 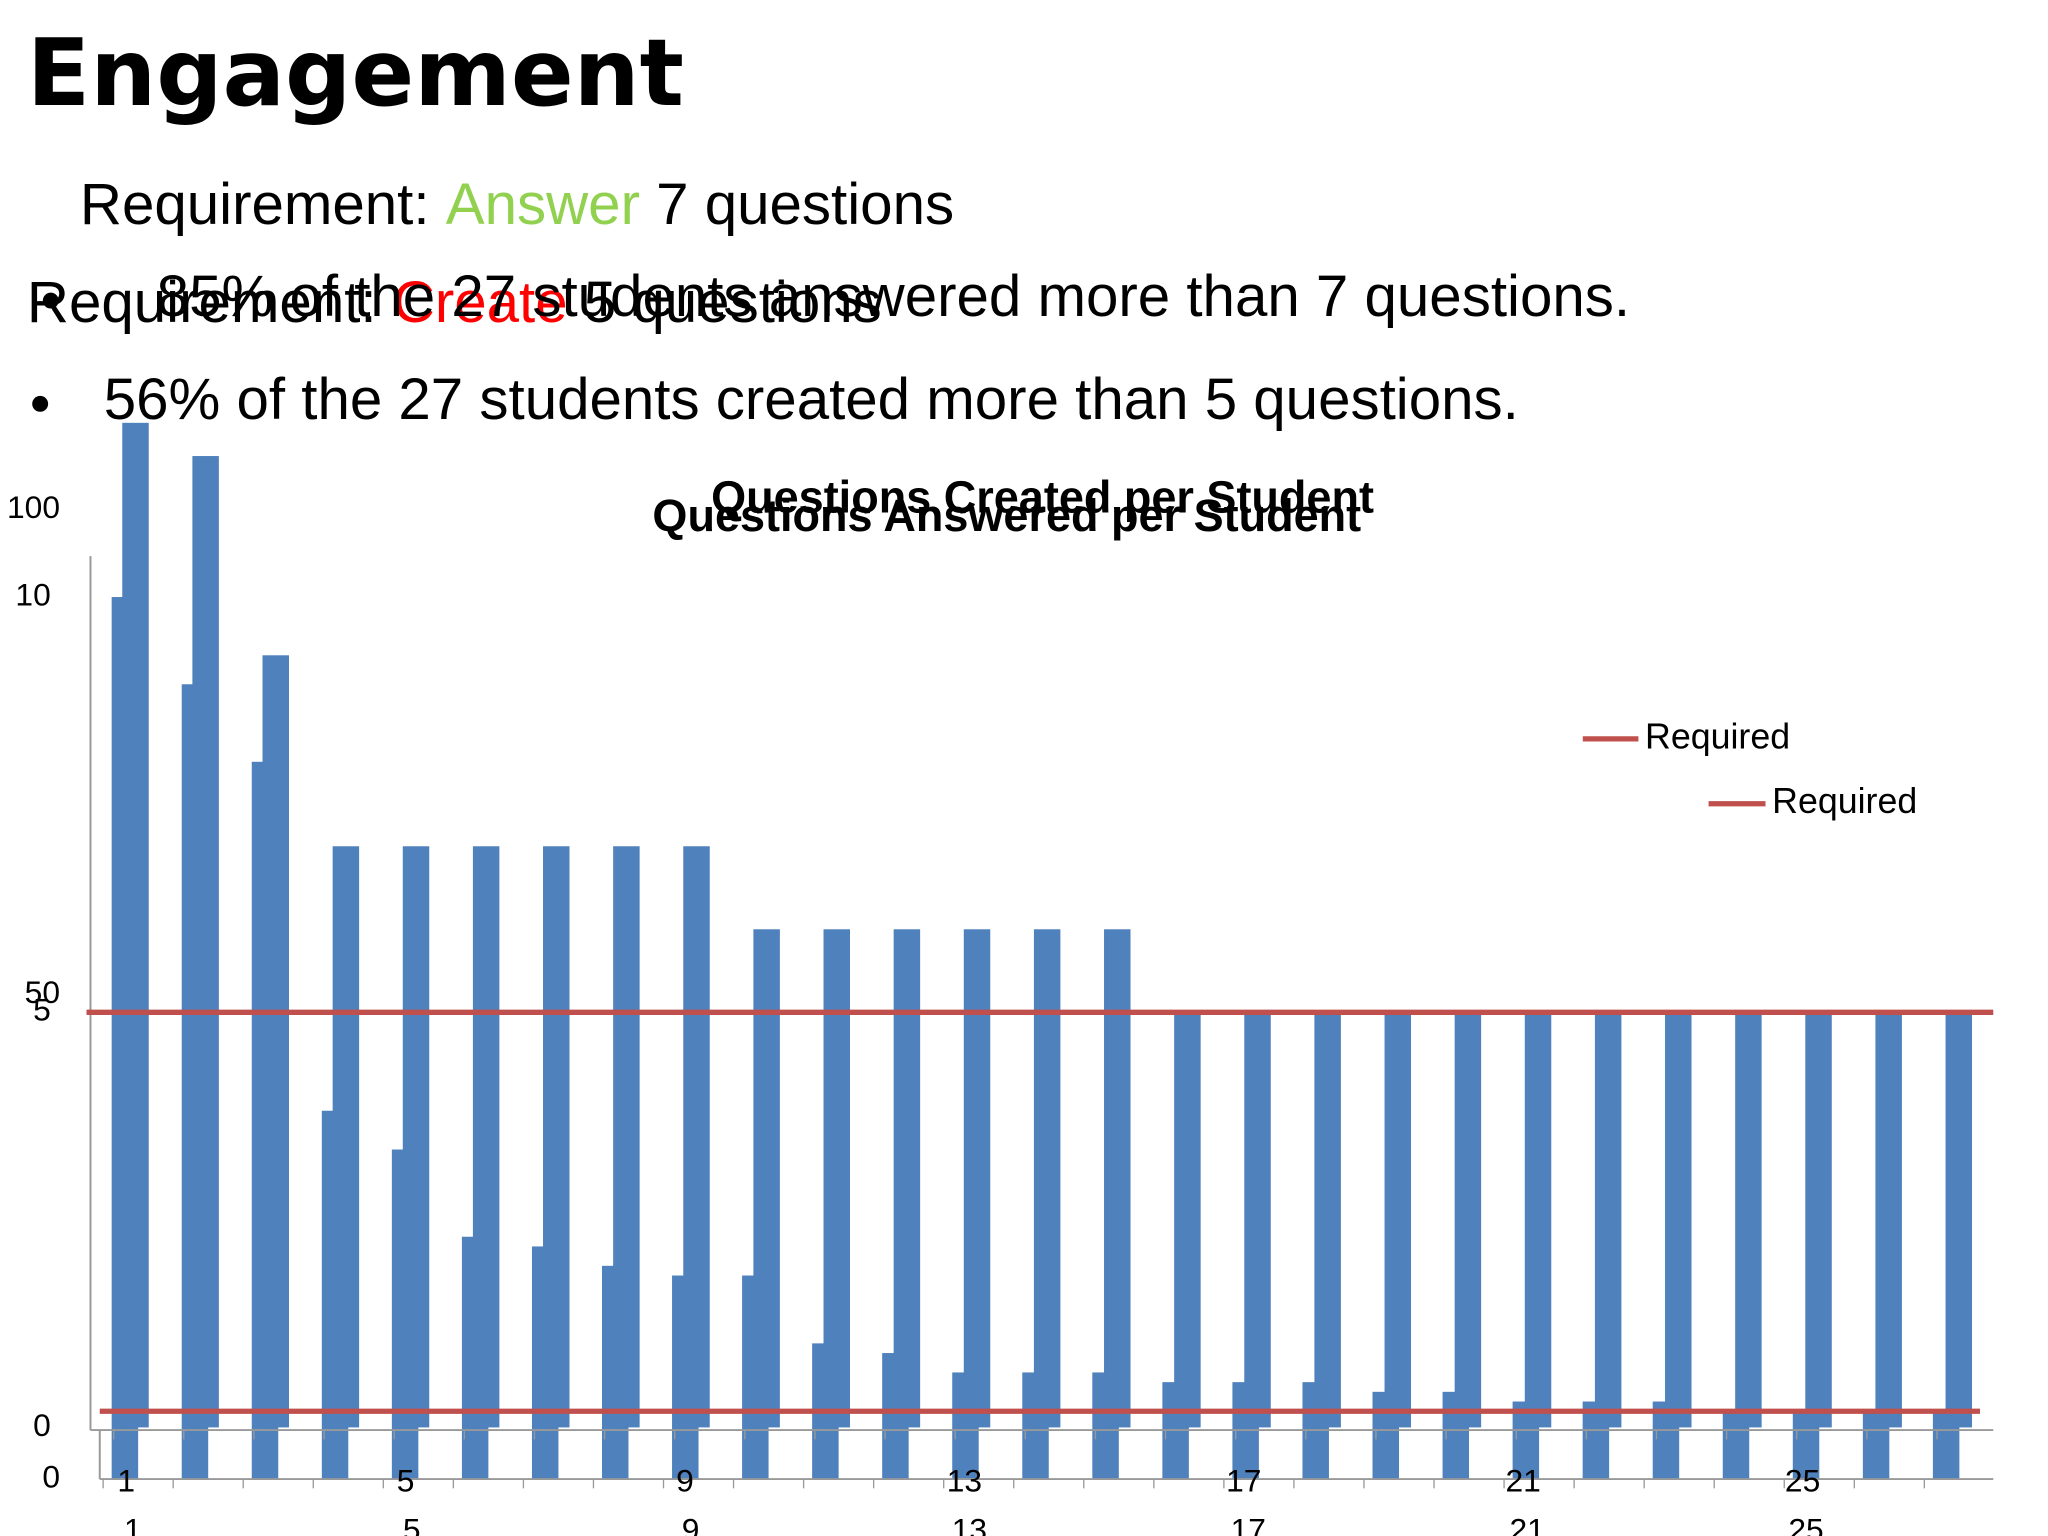 What do you see at coordinates (42, 1010) in the screenshot?
I see `y-tick-label: 5` at bounding box center [42, 1010].